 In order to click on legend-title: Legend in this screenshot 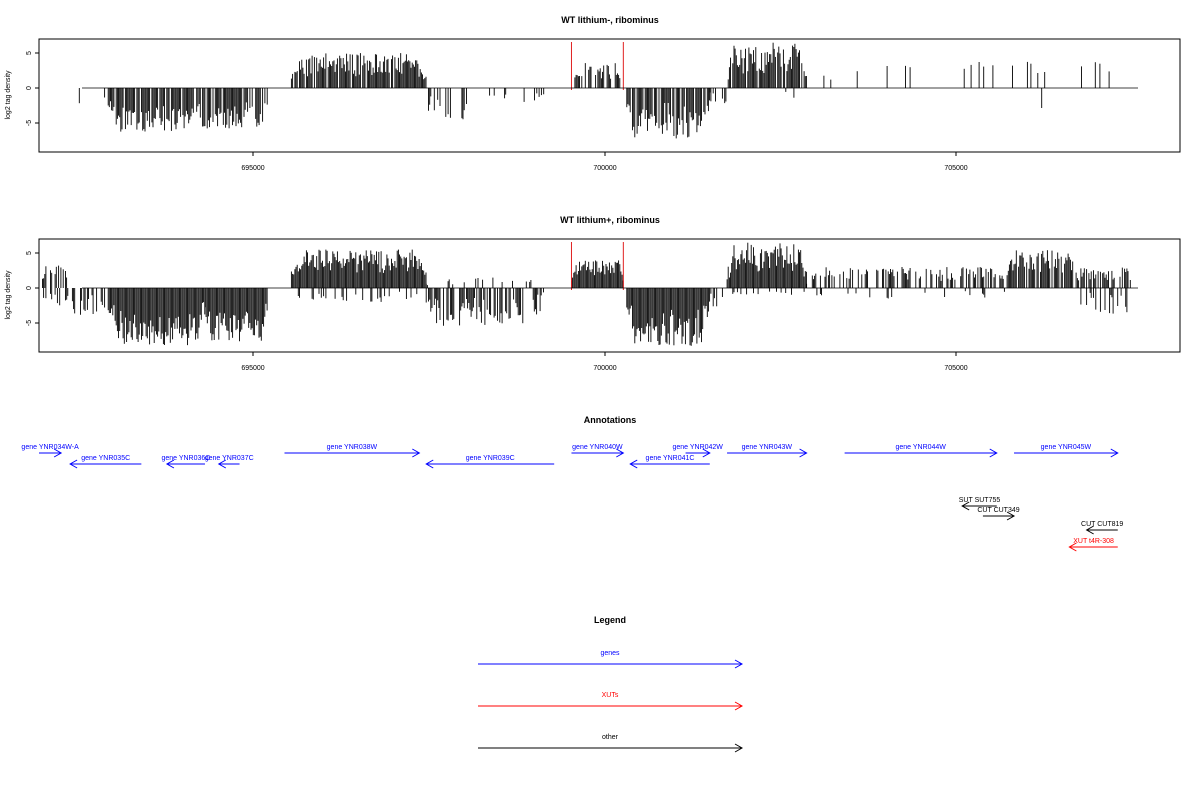, I will do `click(610, 620)`.